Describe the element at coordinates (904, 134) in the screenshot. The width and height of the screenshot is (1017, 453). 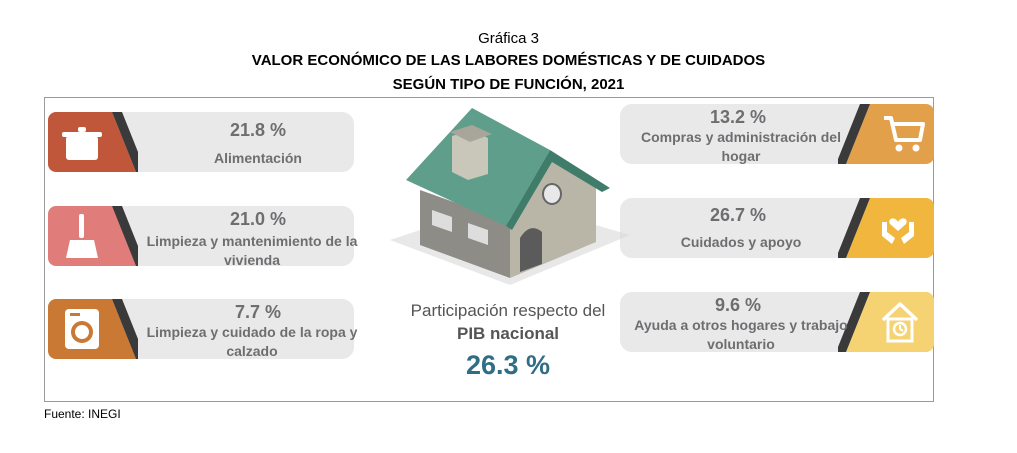
I see `shopping-cart-icon` at that location.